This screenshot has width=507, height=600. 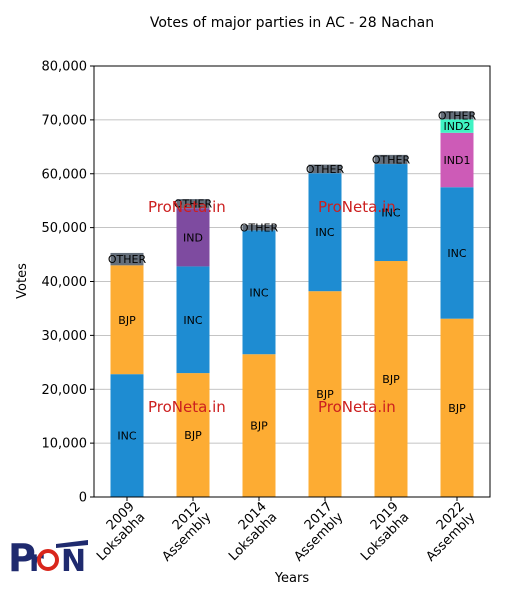 I want to click on segment-label: IND2, so click(x=457, y=126).